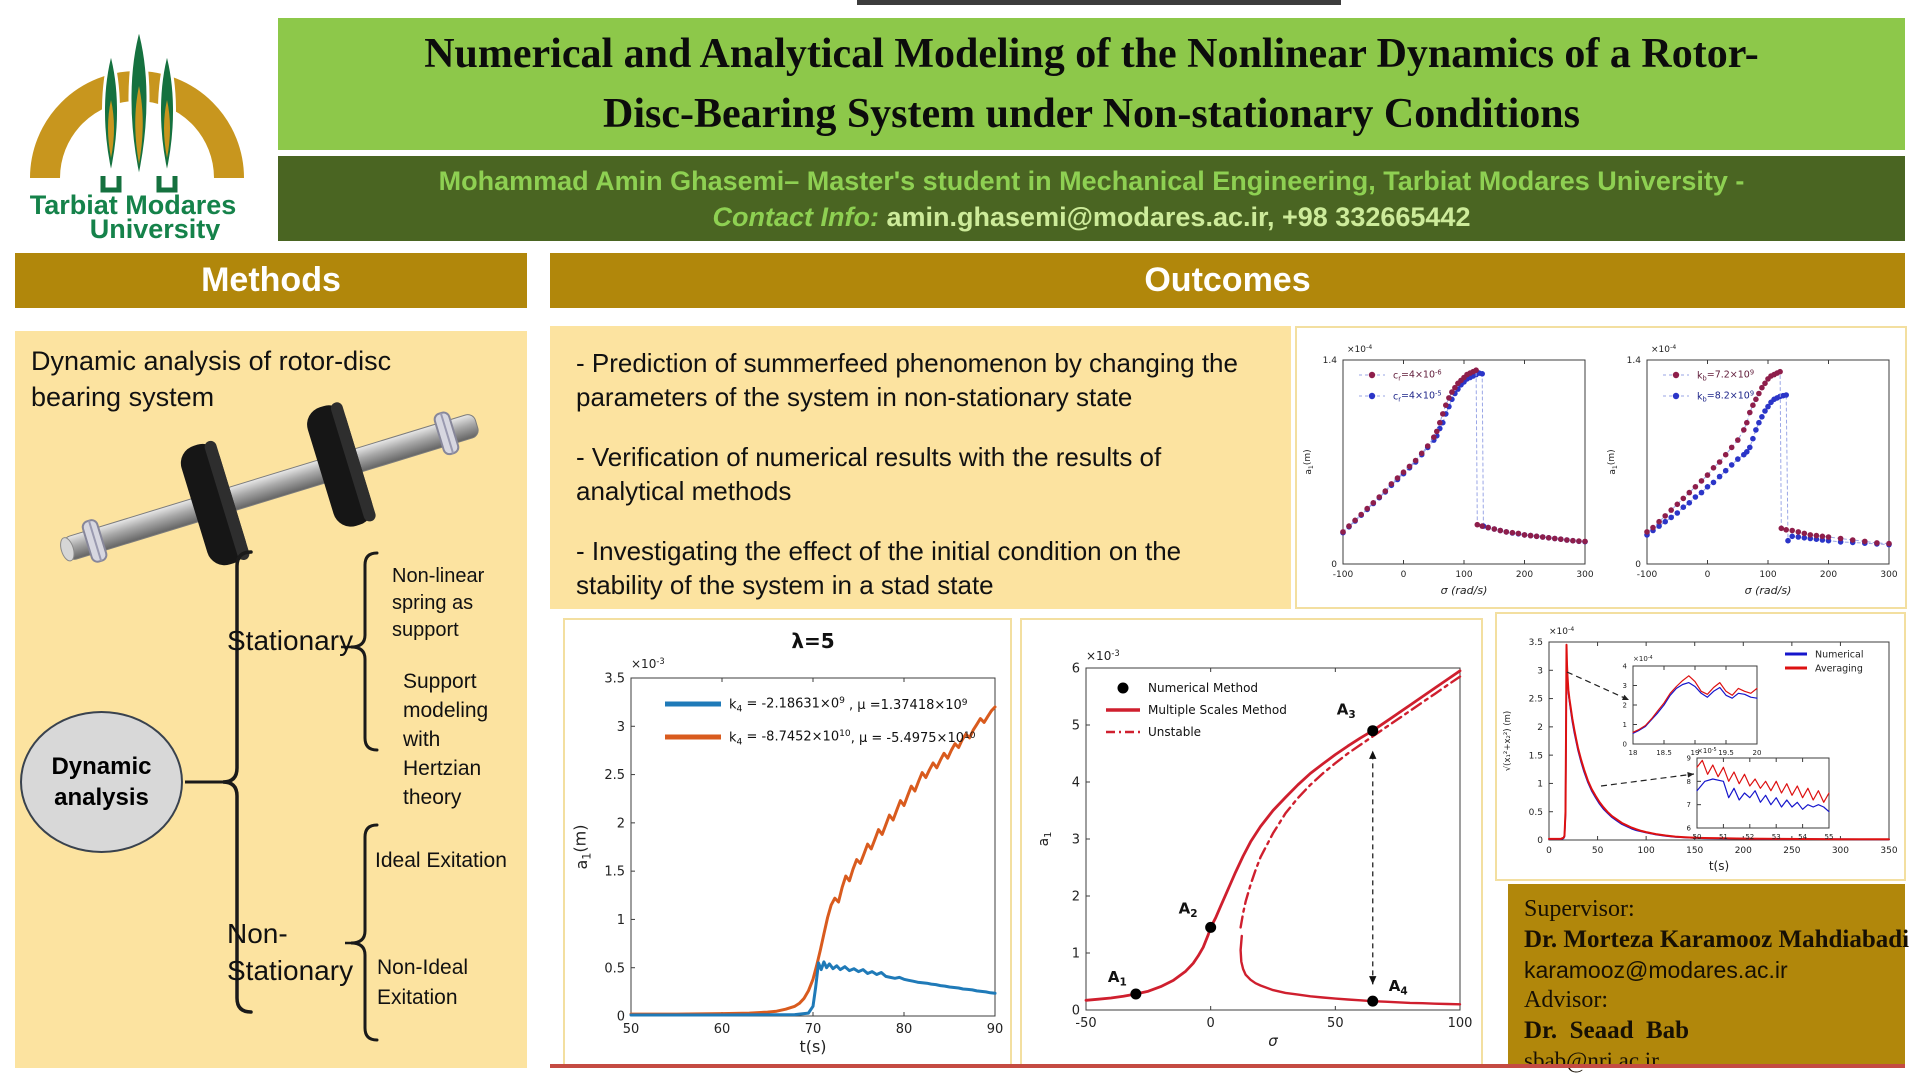 The image size is (1920, 1078). What do you see at coordinates (1694, 851) in the screenshot?
I see `svg-text: 150` at bounding box center [1694, 851].